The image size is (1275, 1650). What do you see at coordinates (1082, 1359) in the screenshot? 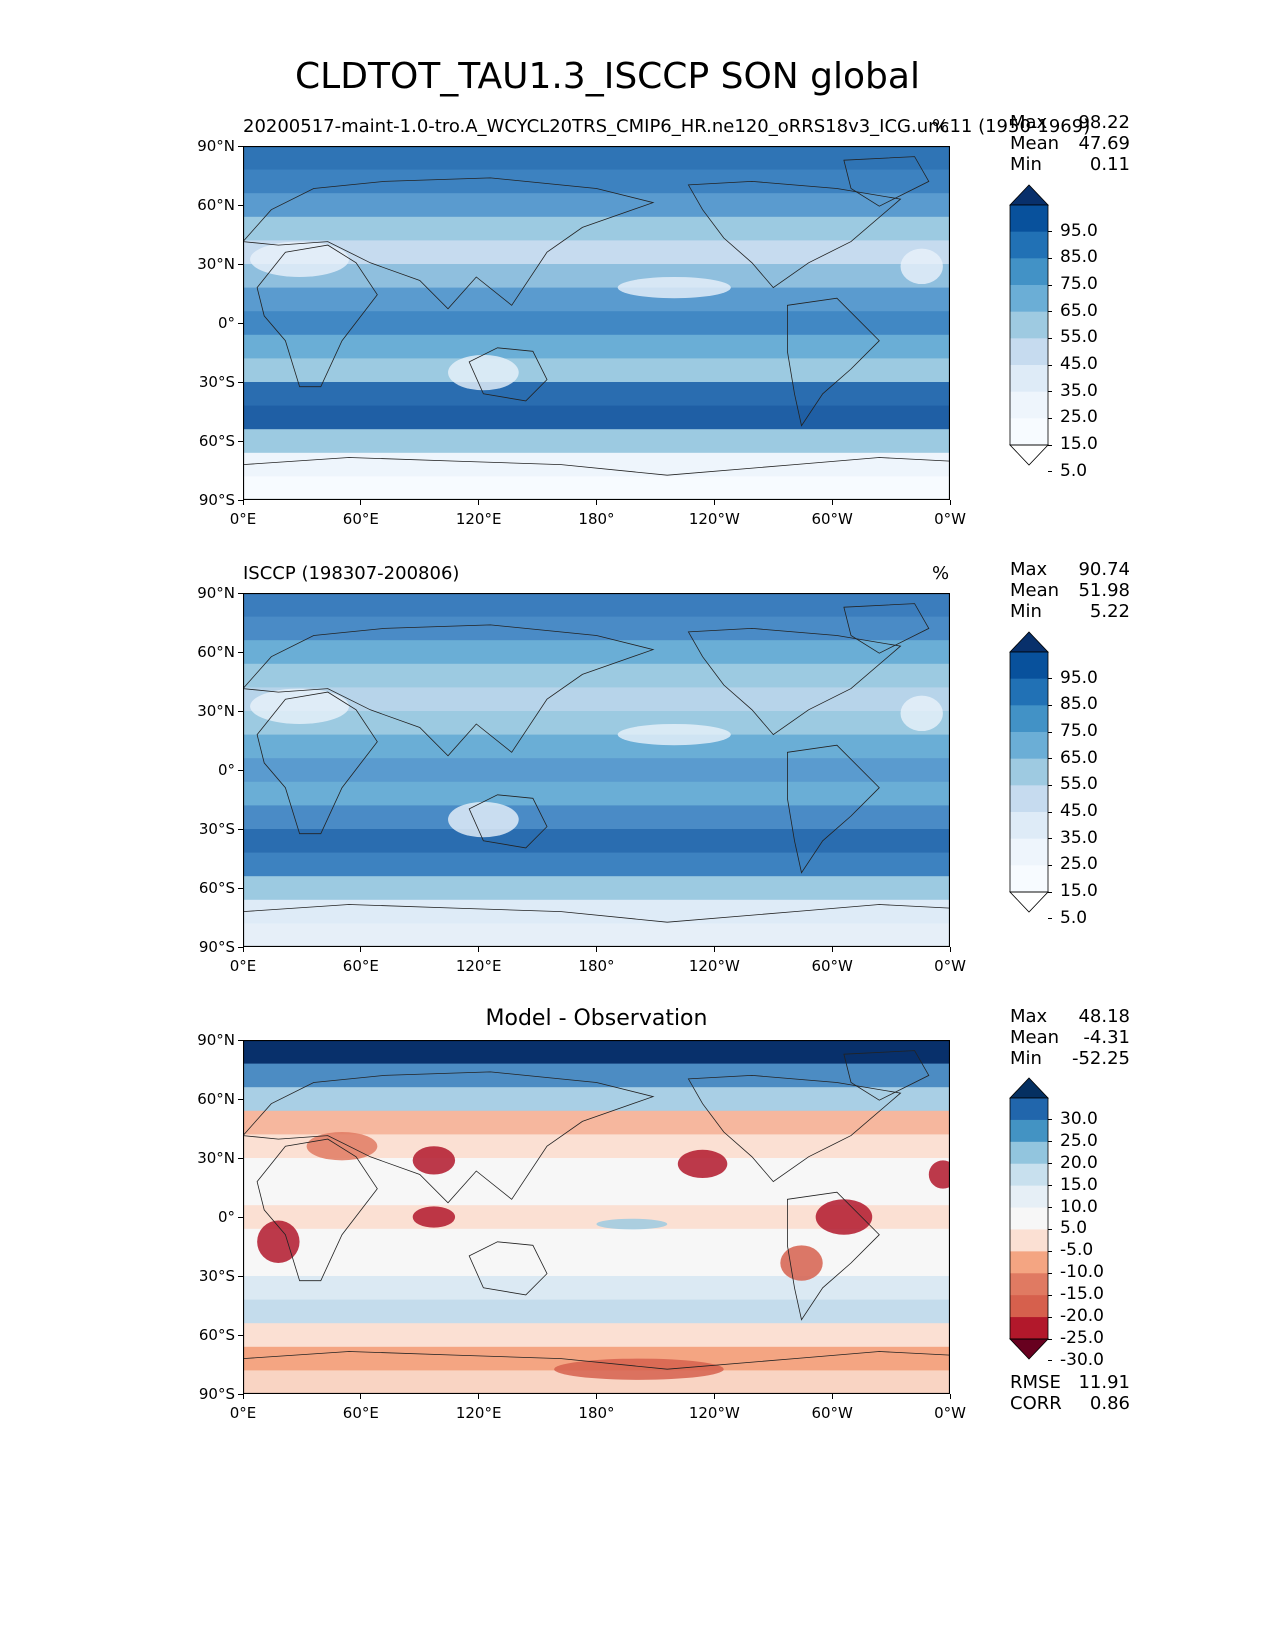
I see `colorbar-tick-label: -30.0` at bounding box center [1082, 1359].